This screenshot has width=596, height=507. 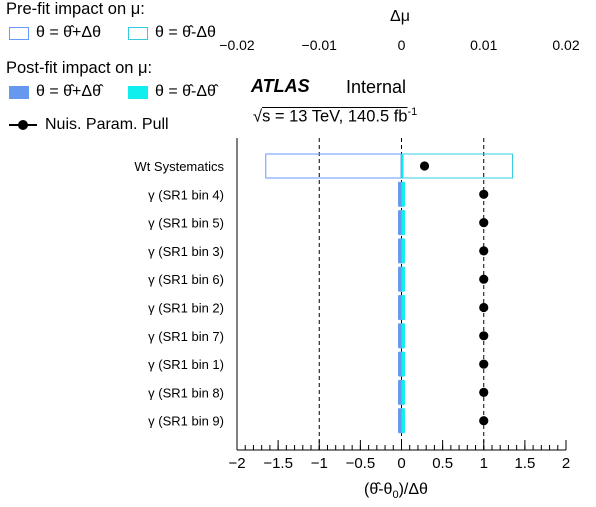 I want to click on bottom-tick-label: 0, so click(x=401, y=463).